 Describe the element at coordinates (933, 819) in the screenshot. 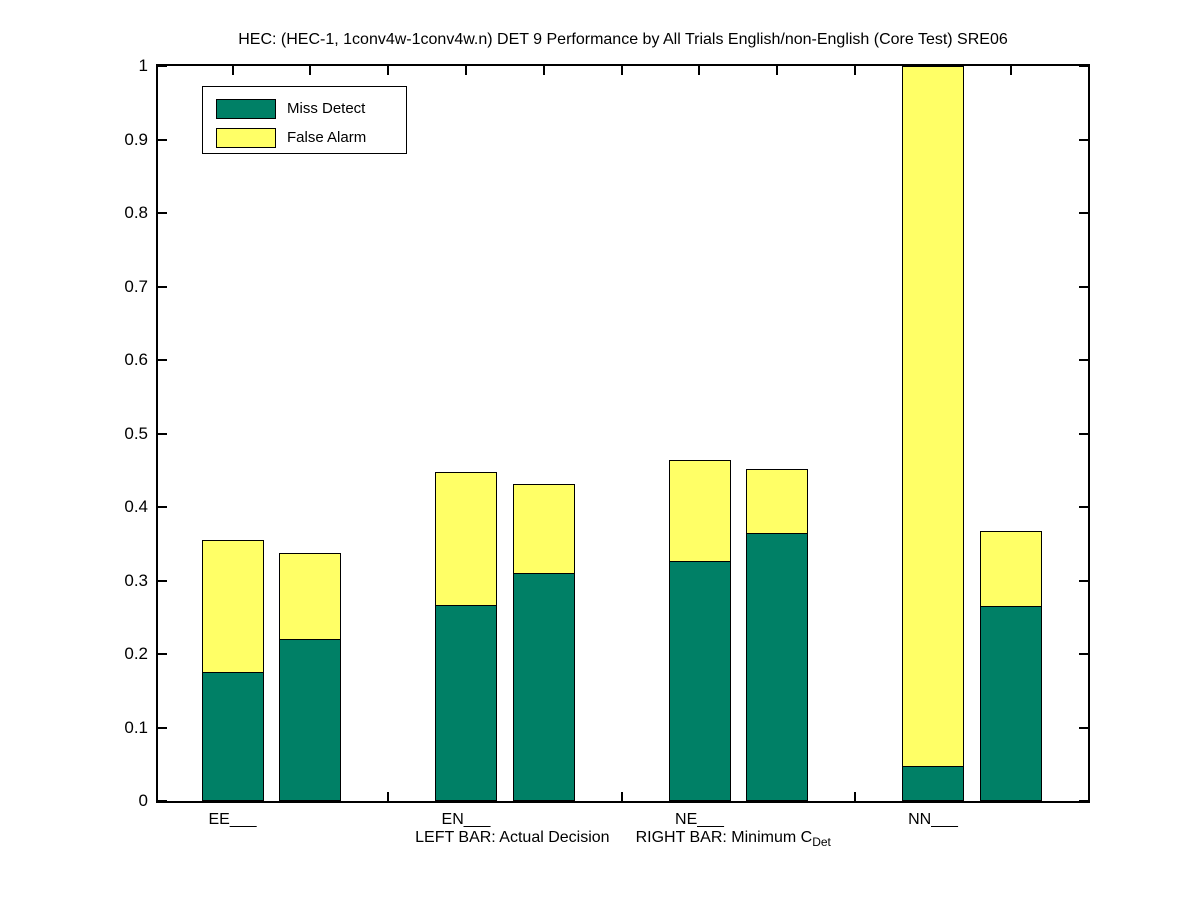

I see `x-category-label: NN___` at that location.